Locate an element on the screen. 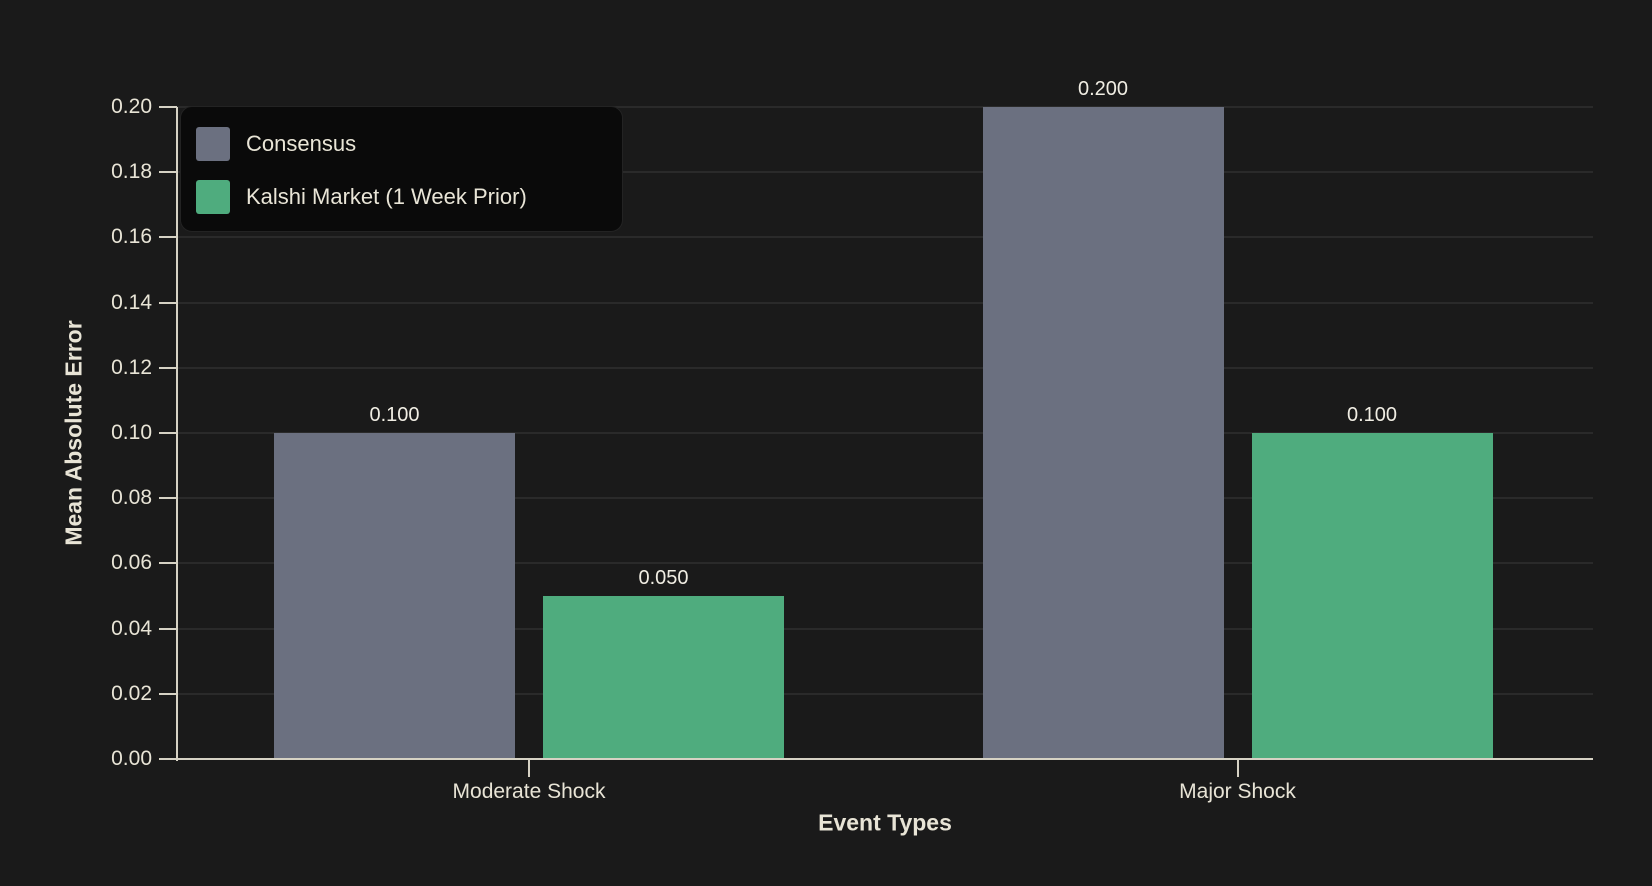 This screenshot has width=1652, height=886. legend-item-kalshi: Kalshi Market (1 Week Prior) is located at coordinates (401, 197).